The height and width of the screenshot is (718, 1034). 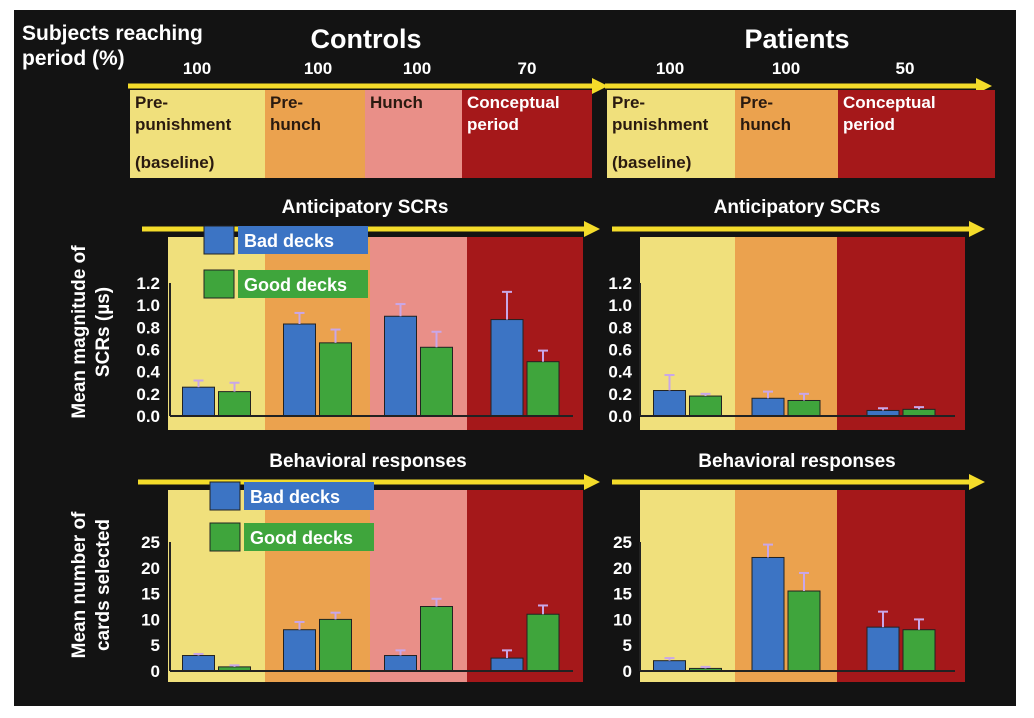 What do you see at coordinates (295, 124) in the screenshot?
I see `controls-period-label-1-1: hunch` at bounding box center [295, 124].